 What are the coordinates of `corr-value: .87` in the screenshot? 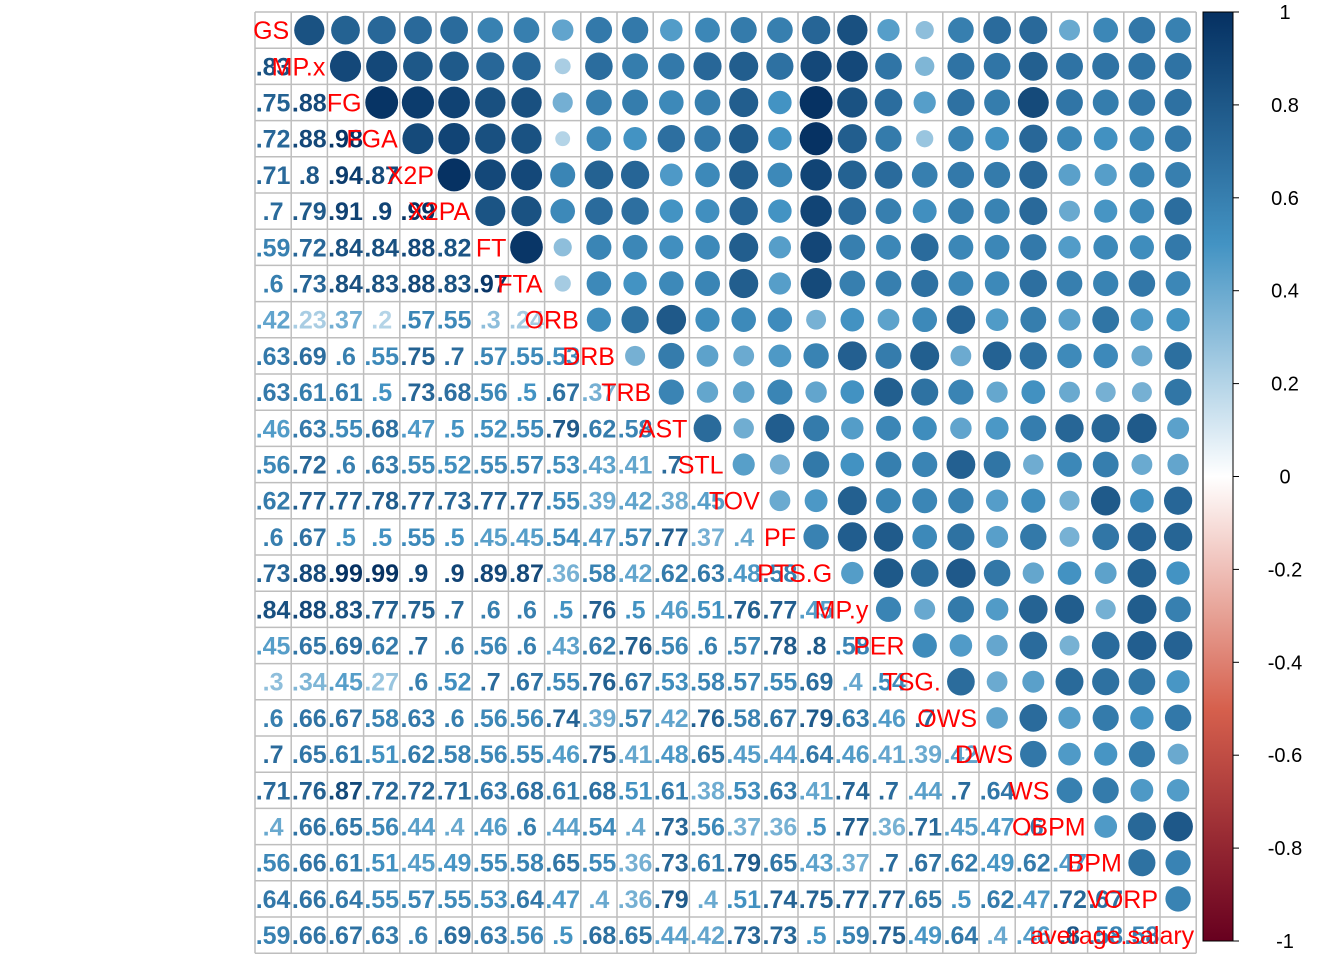 It's located at (381, 176).